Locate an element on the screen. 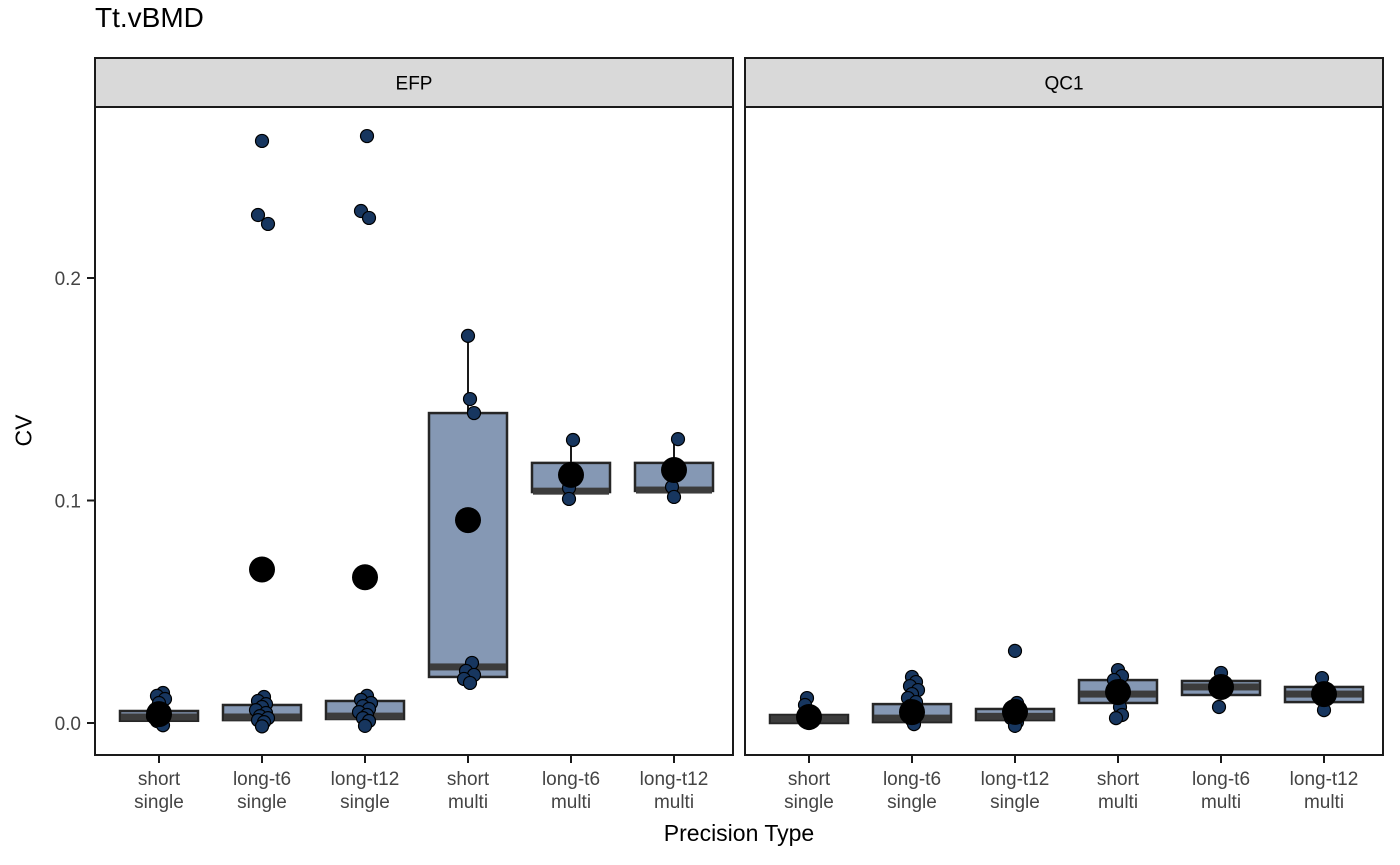  x-axis-title: Precision Type is located at coordinates (739, 833).